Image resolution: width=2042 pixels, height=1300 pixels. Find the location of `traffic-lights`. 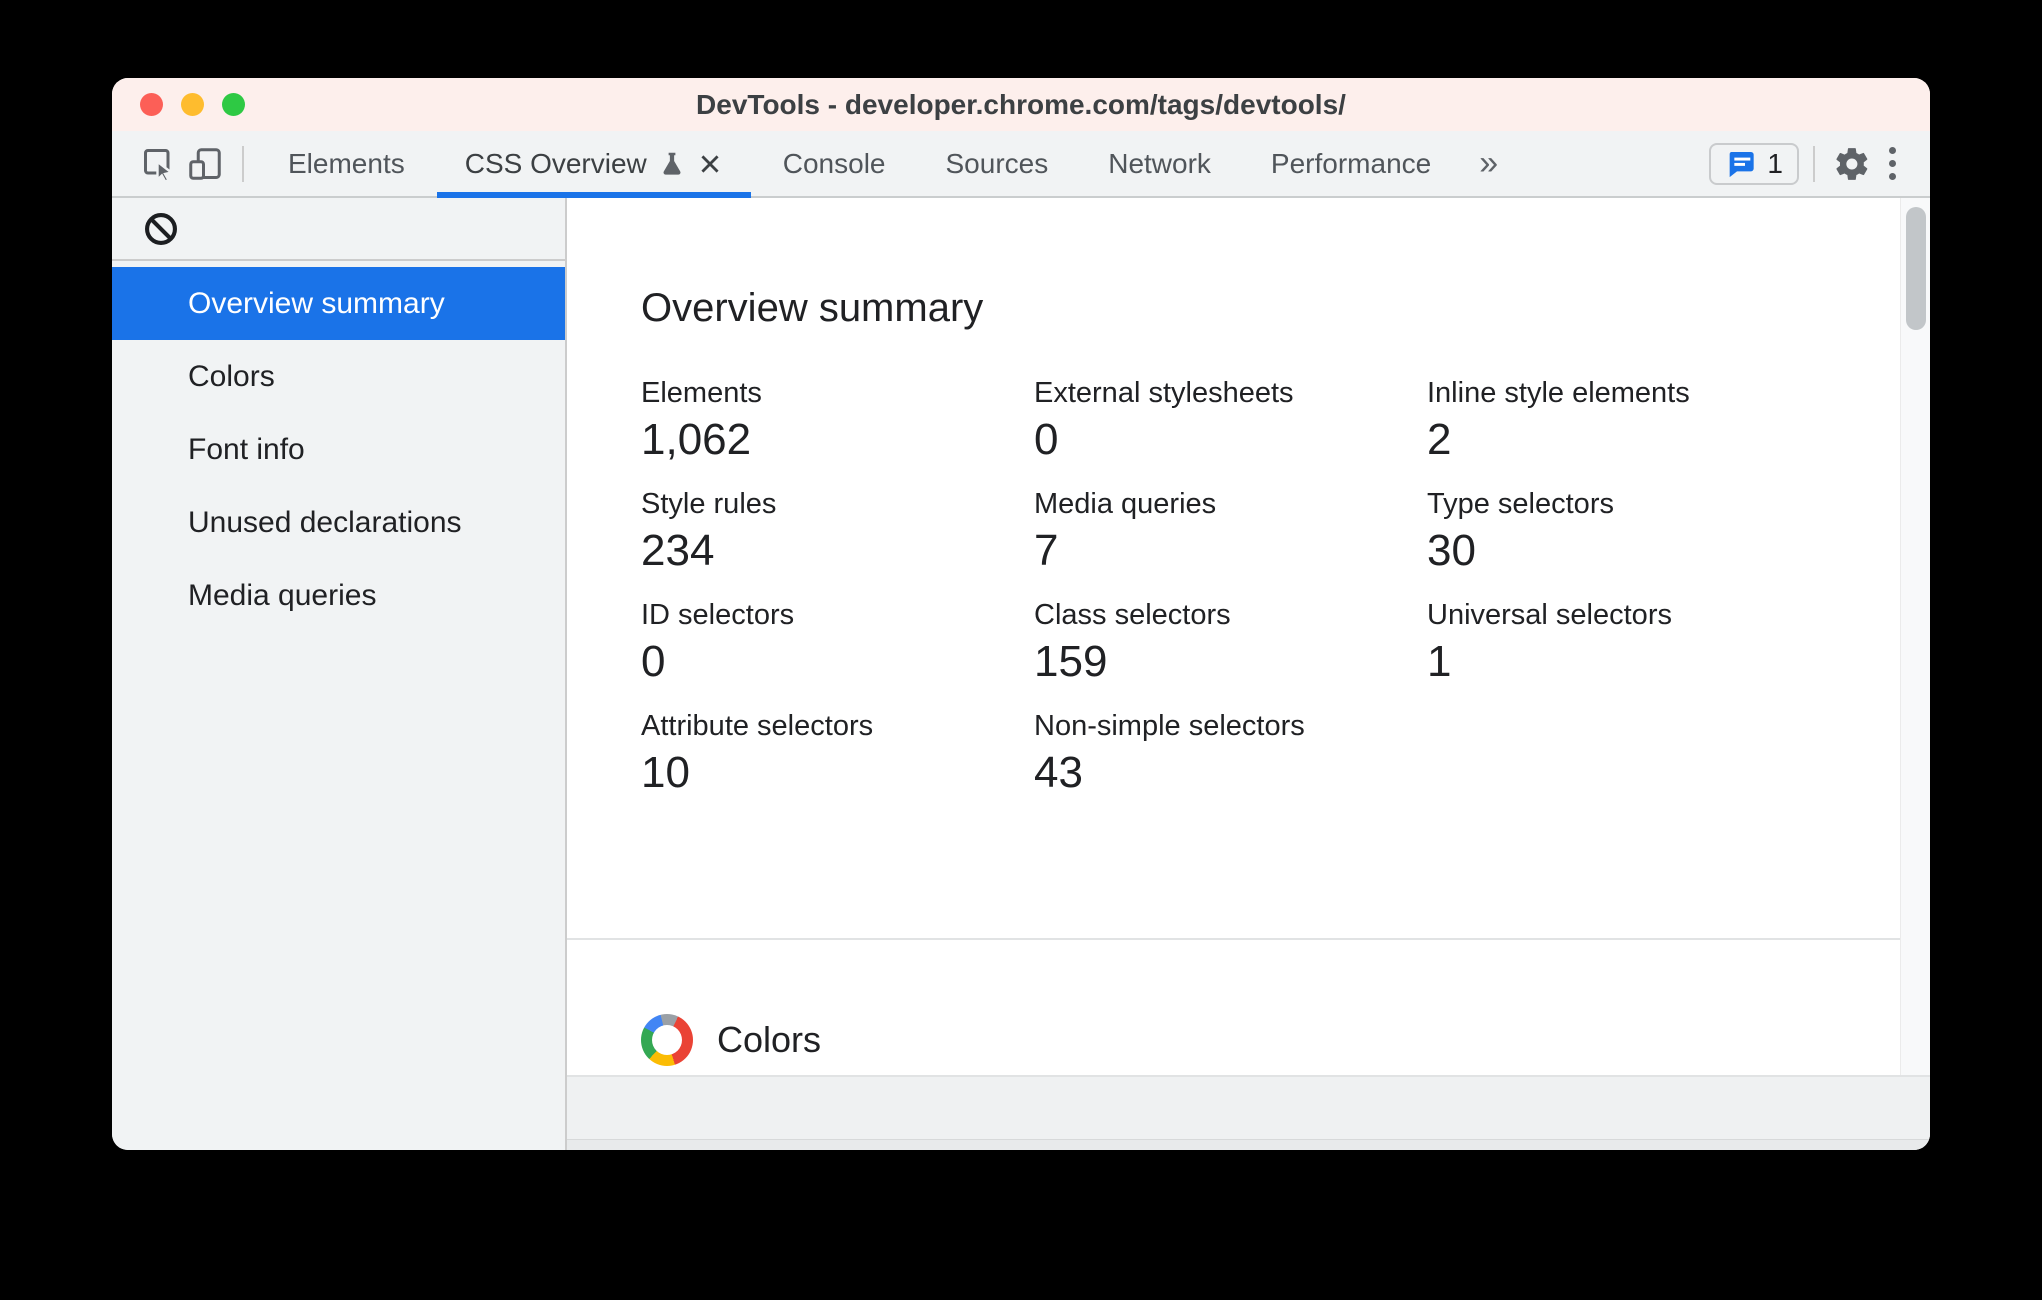

traffic-lights is located at coordinates (192, 104).